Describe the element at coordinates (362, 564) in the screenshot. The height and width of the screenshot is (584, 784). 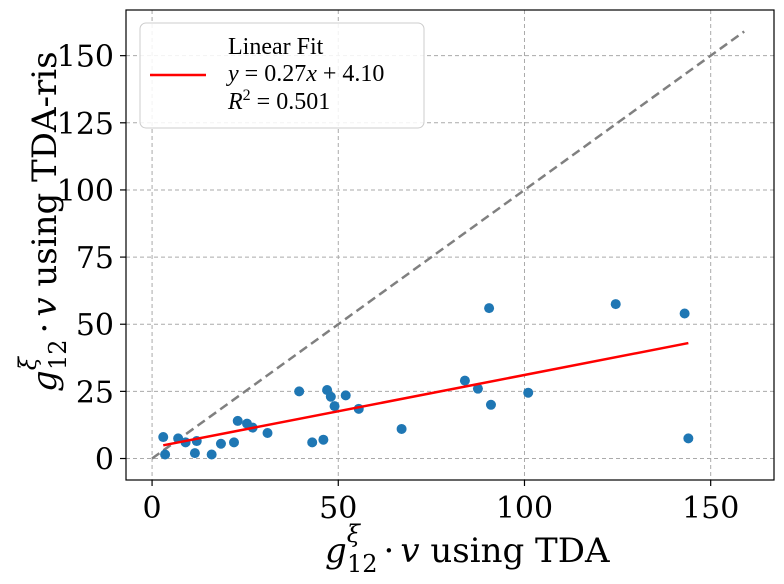
I see `x-label-sub: 12` at that location.